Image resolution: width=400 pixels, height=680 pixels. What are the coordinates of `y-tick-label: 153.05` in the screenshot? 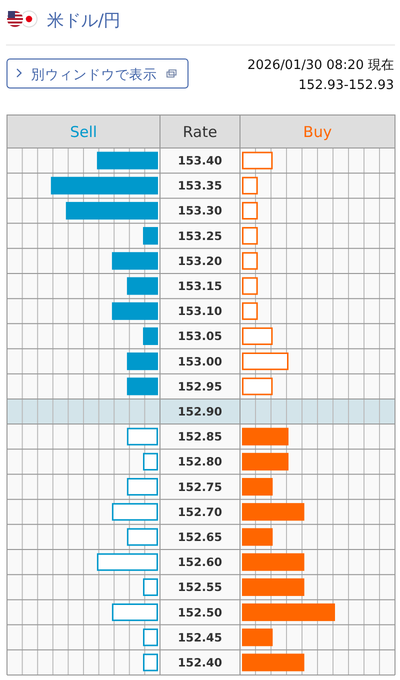 It's located at (200, 336).